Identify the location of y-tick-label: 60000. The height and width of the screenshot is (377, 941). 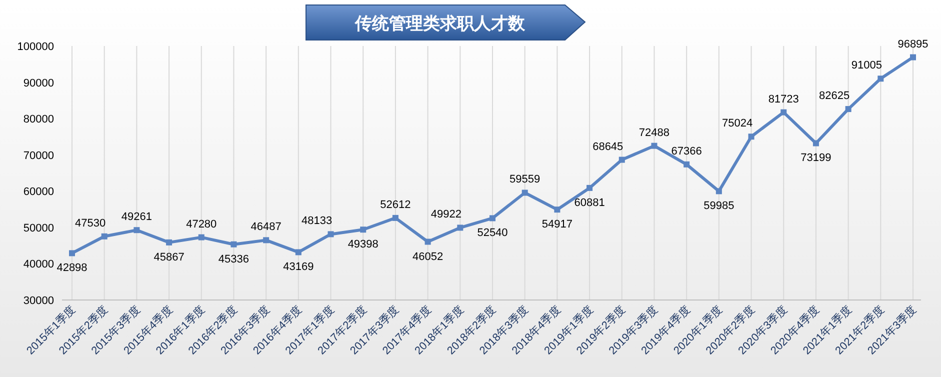
(38, 192).